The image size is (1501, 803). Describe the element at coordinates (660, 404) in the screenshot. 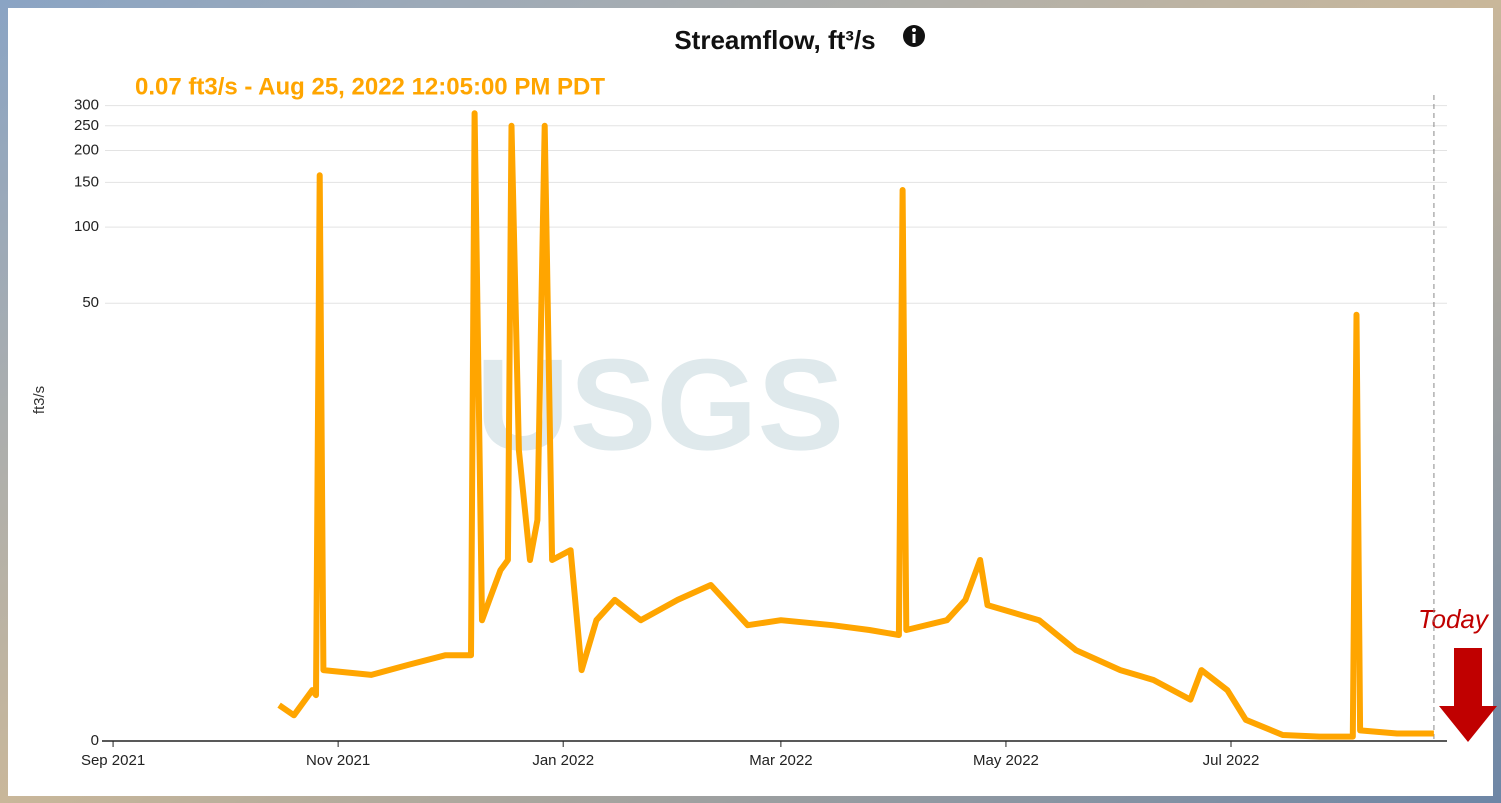

I see `watermark: USGS` at that location.